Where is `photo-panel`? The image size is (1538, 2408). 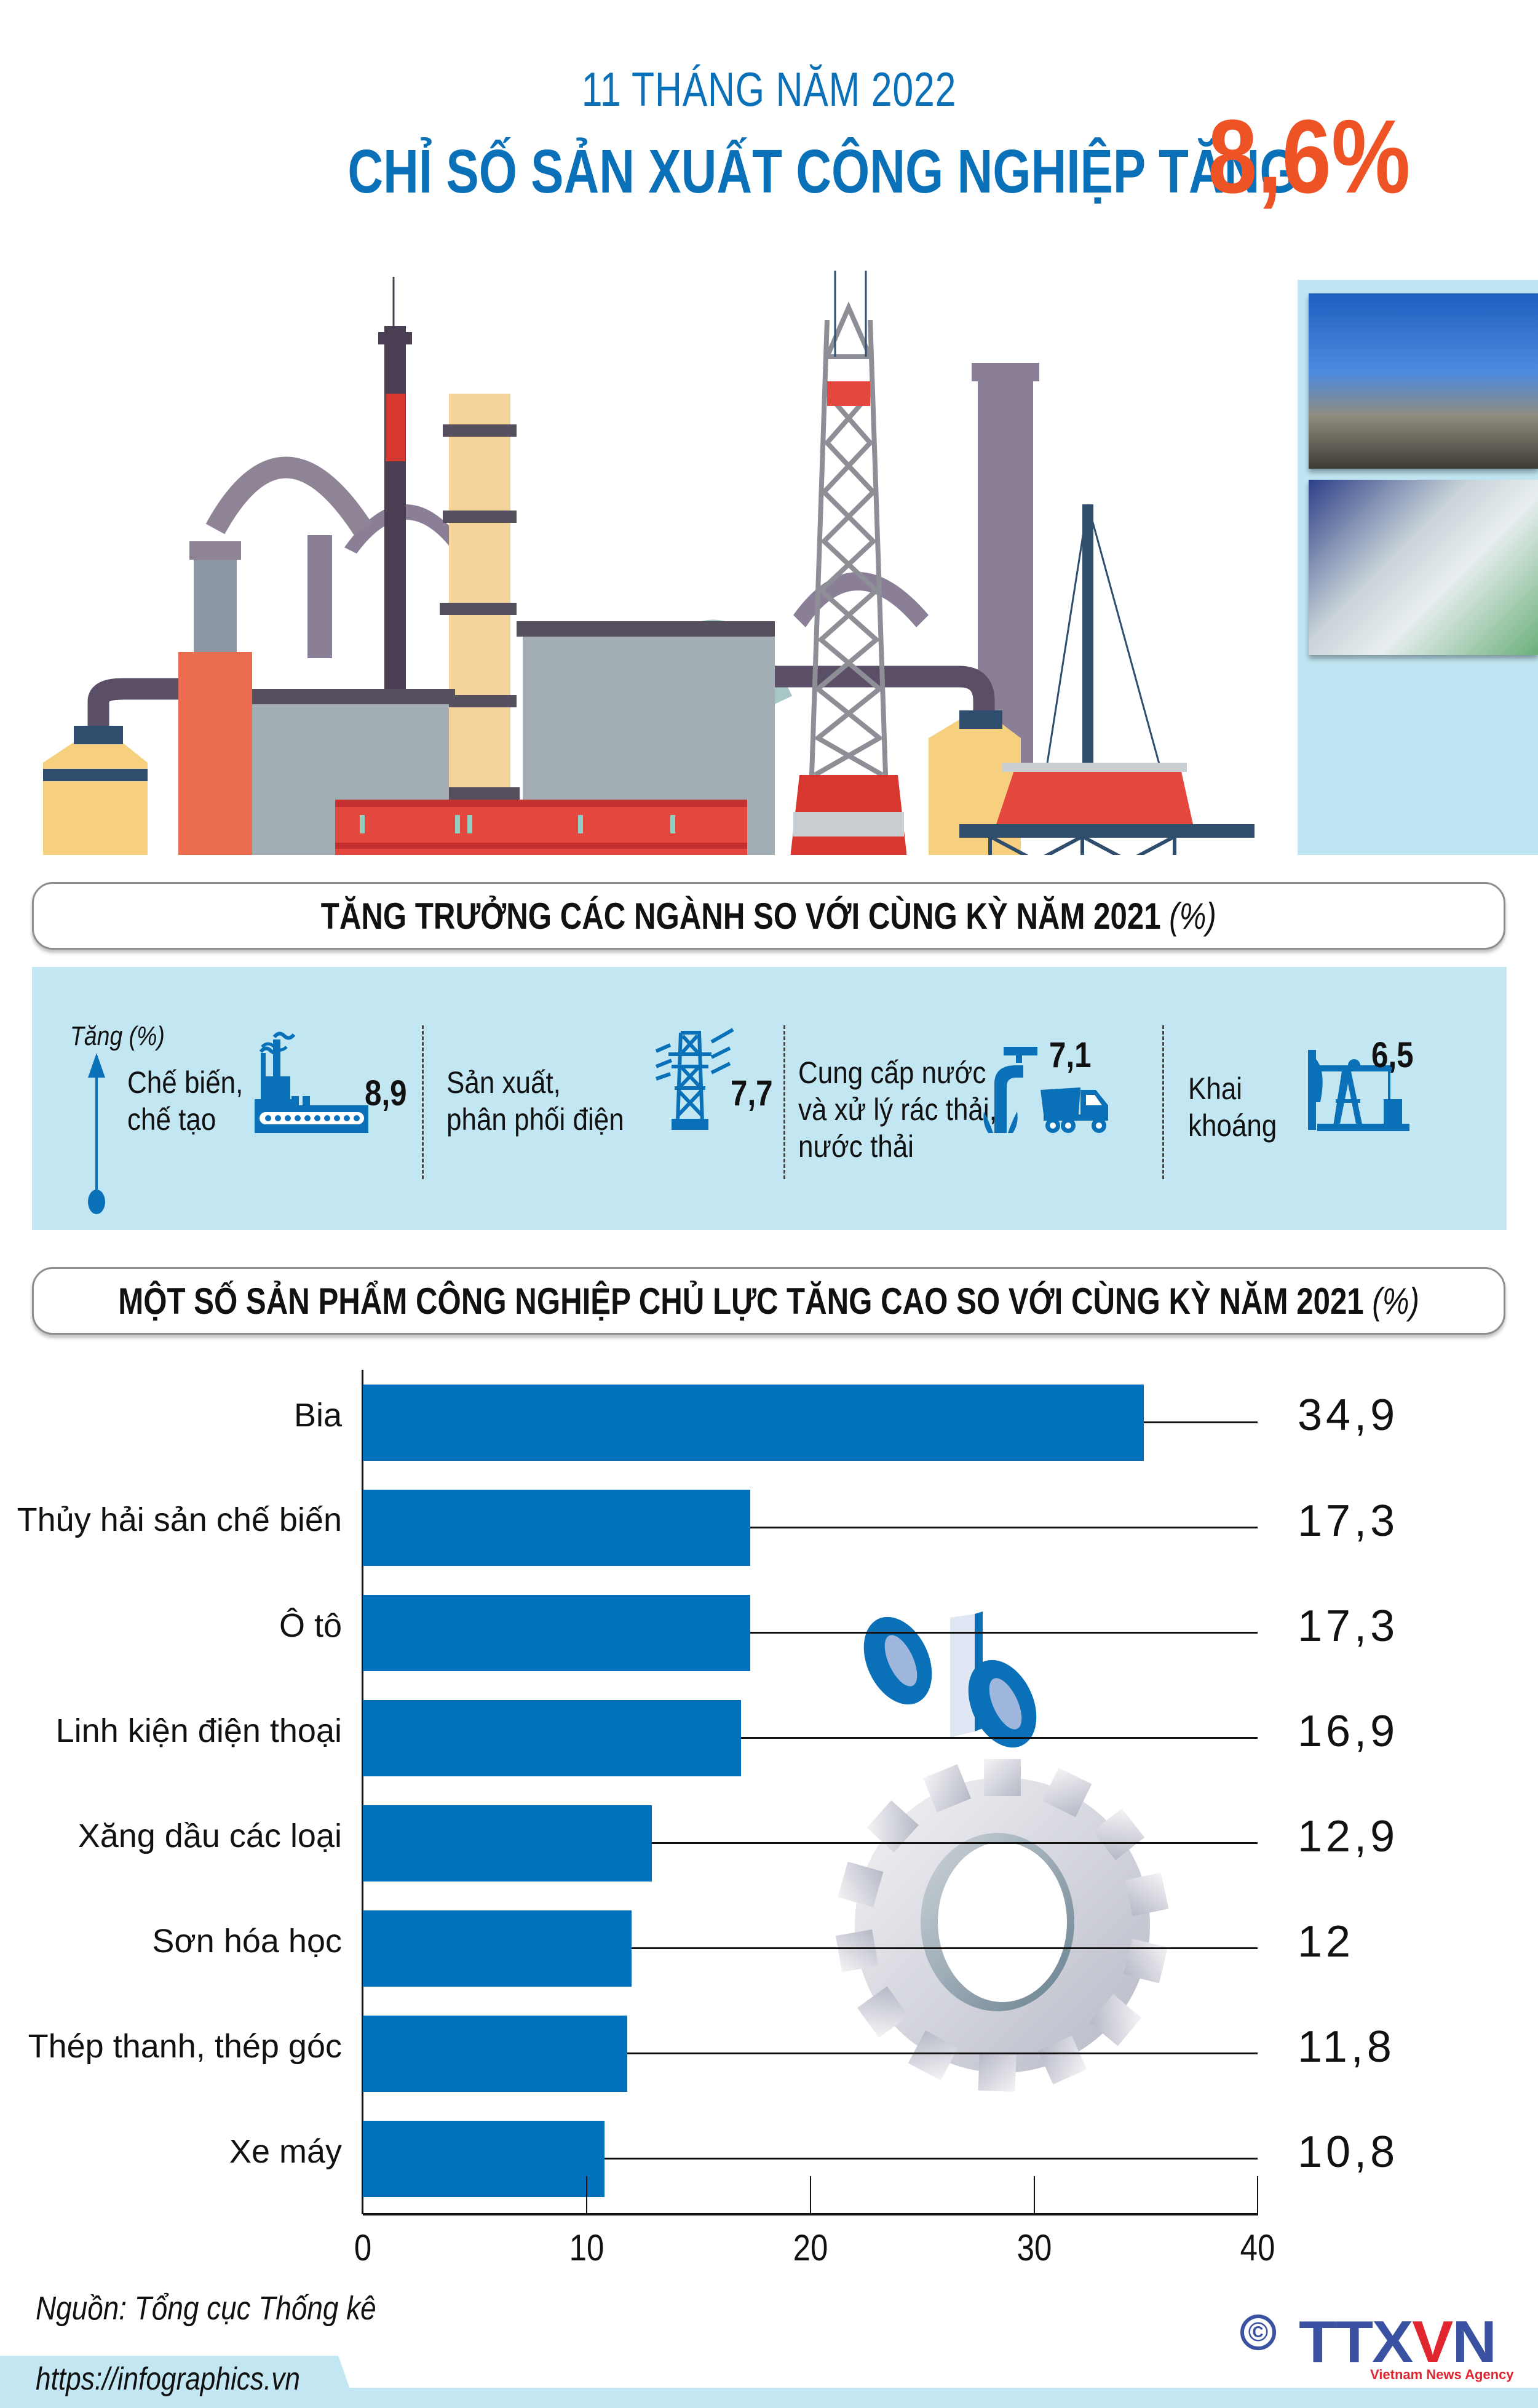 photo-panel is located at coordinates (1418, 567).